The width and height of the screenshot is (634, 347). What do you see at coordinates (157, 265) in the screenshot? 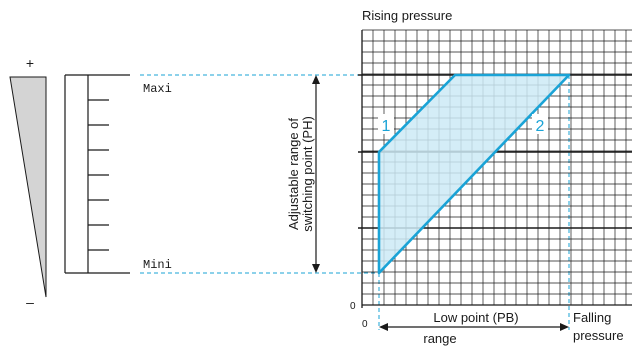
I see `mini-label: Mini` at bounding box center [157, 265].